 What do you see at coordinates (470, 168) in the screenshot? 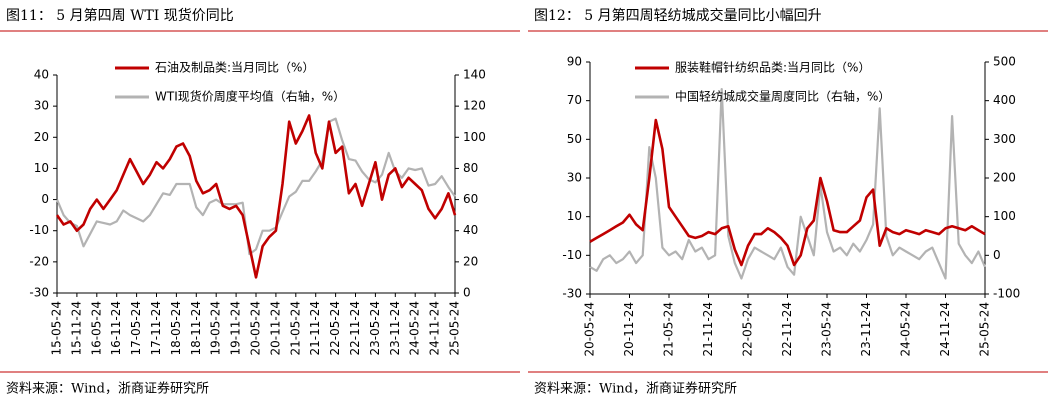
I see `y2-tick-label: 80` at bounding box center [470, 168].